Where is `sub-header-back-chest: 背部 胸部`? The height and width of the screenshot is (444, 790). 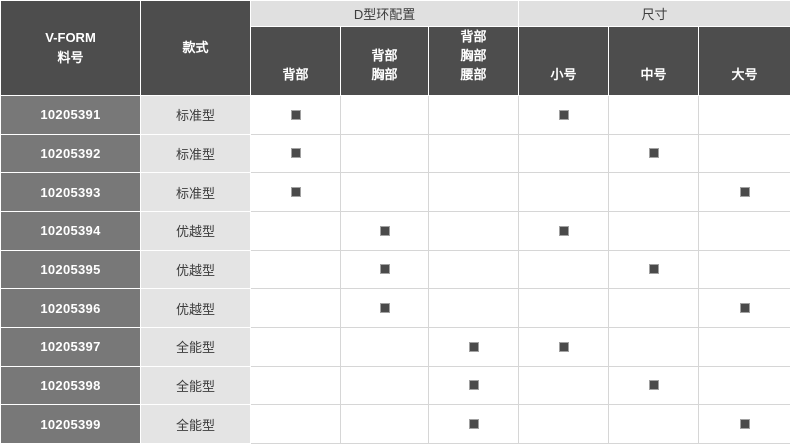 sub-header-back-chest: 背部 胸部 is located at coordinates (384, 61).